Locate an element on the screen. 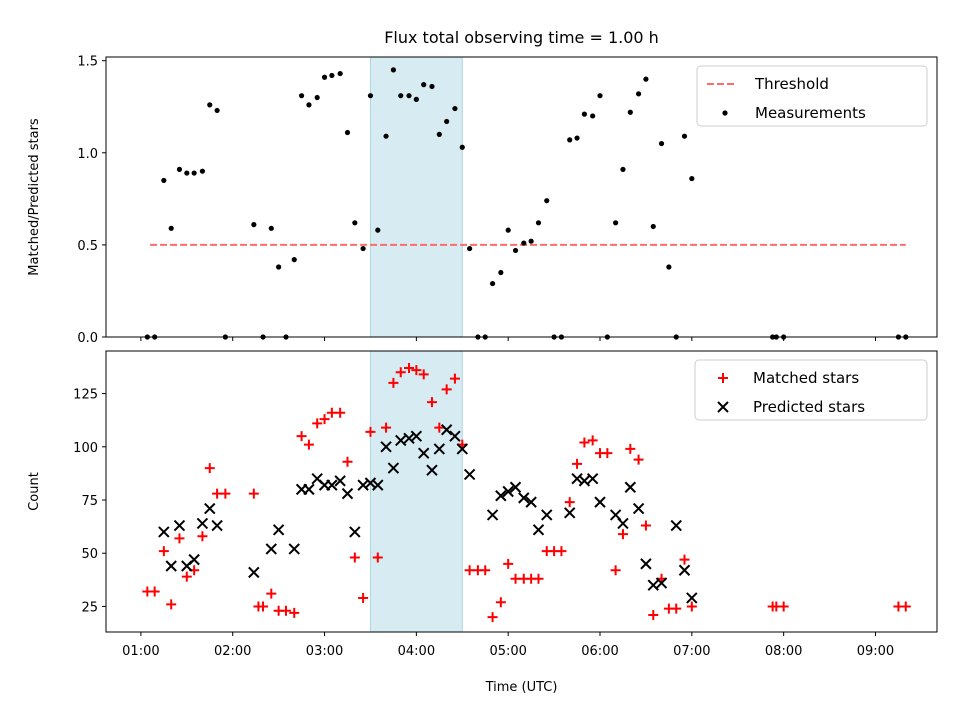 This screenshot has width=960, height=720. x-tick-label: 09:00 is located at coordinates (875, 651).